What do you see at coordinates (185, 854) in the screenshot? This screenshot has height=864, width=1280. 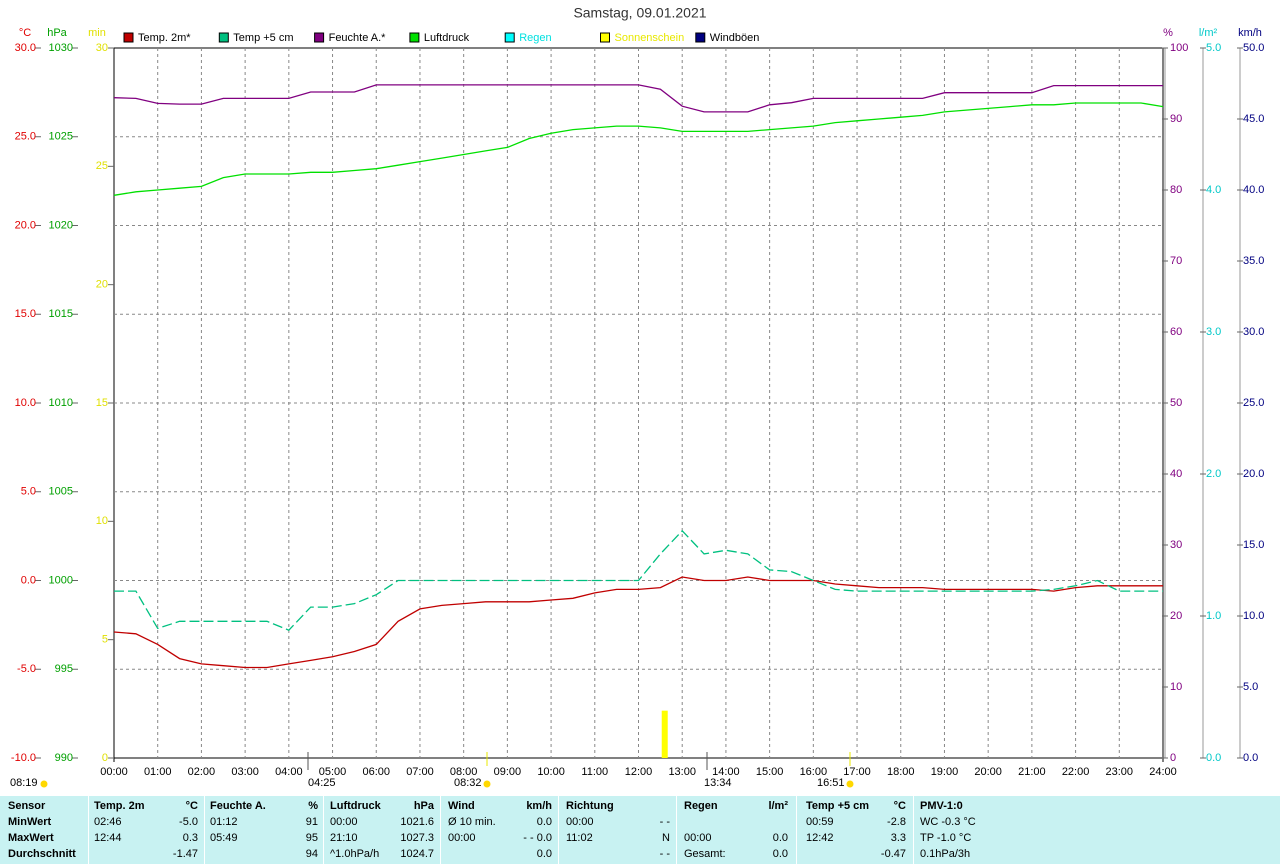 I see `cell-value: -1.47` at bounding box center [185, 854].